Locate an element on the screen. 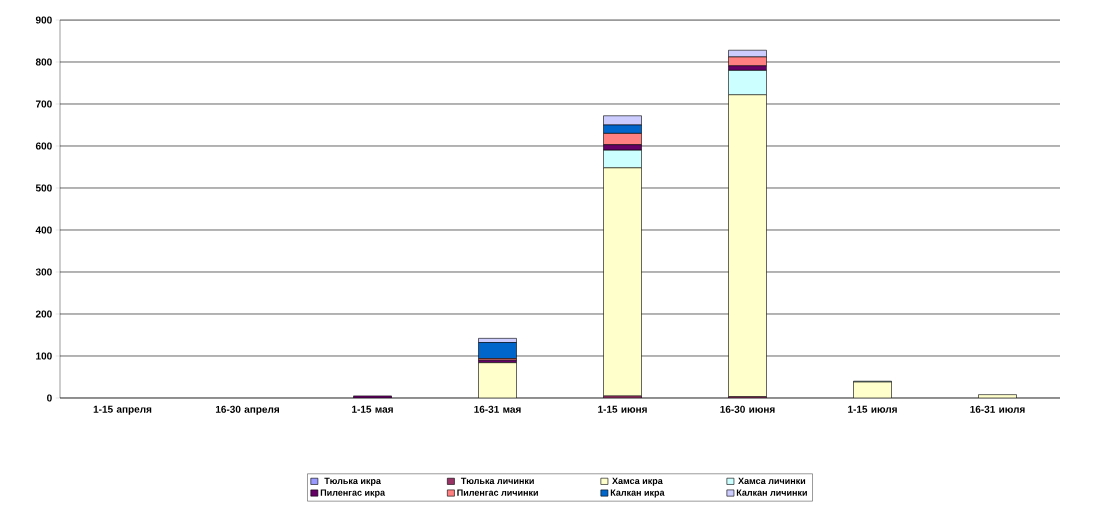 The image size is (1096, 518). x-tick-label: 1-15 июля is located at coordinates (872, 409).